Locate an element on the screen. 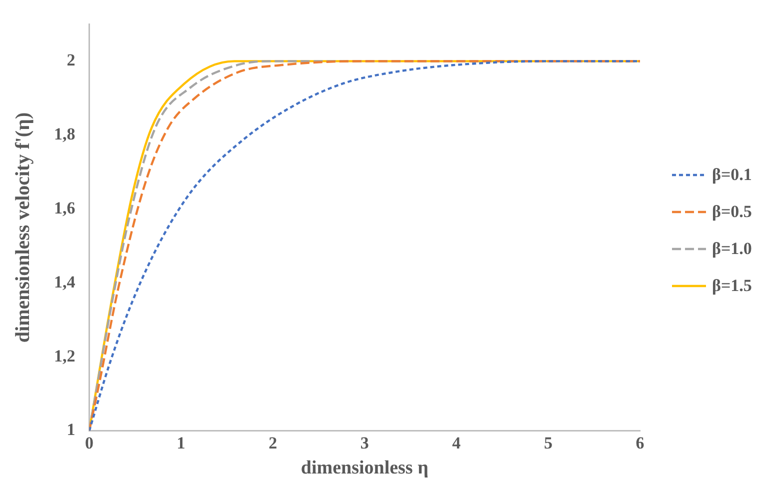  y-tick-label: 1,2 is located at coordinates (65, 356).